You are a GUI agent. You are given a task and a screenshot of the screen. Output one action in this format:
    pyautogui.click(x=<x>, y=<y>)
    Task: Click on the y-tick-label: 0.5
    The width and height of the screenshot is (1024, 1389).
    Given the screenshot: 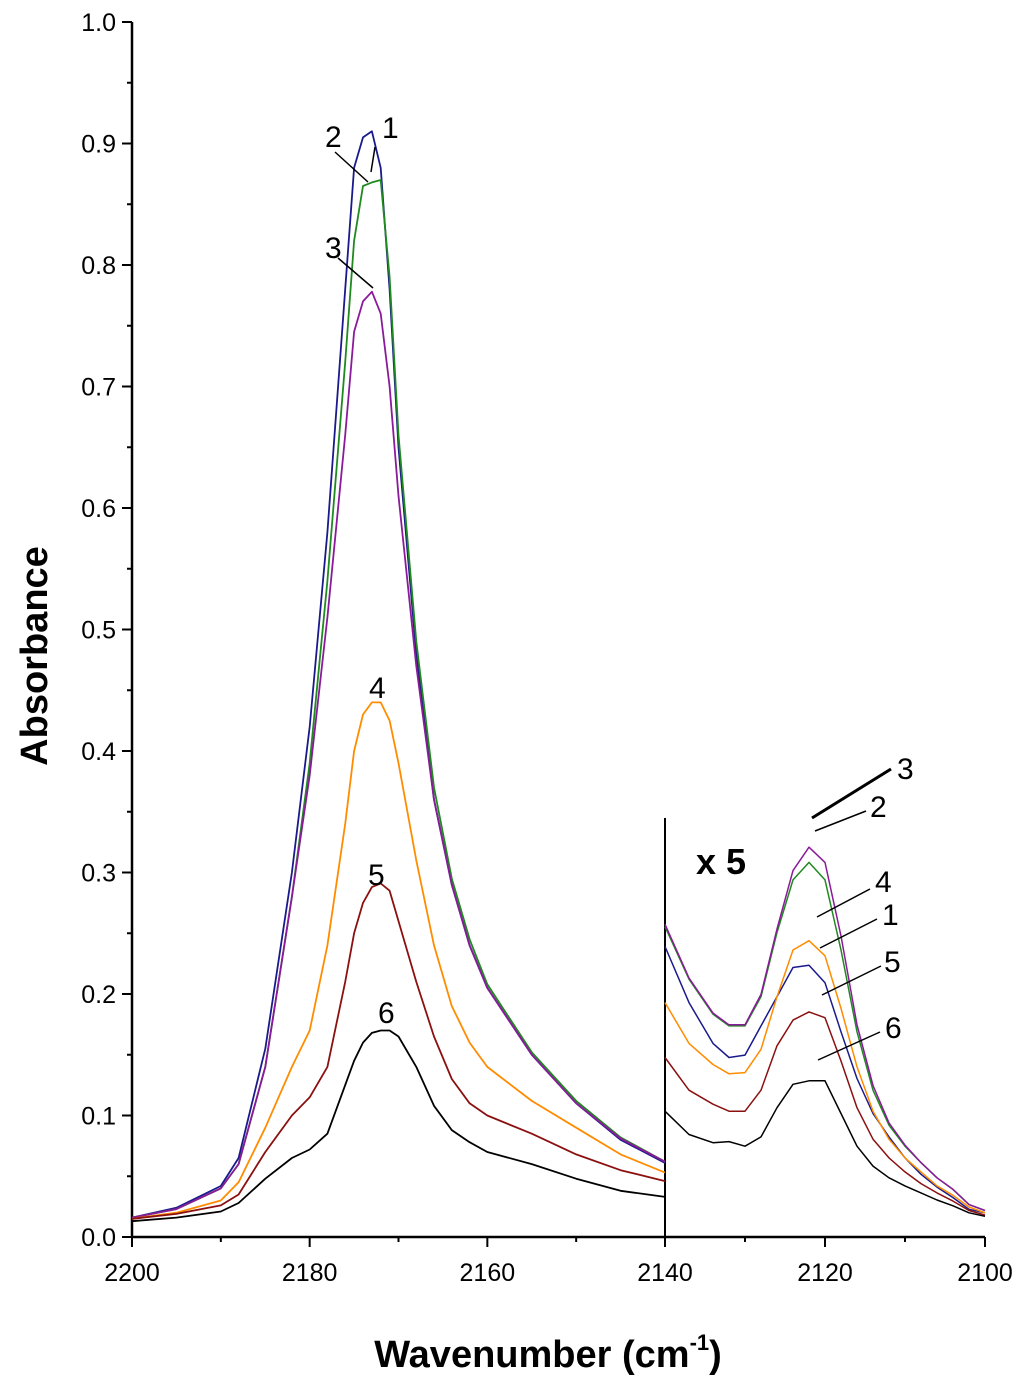 What is the action you would take?
    pyautogui.click(x=98, y=631)
    